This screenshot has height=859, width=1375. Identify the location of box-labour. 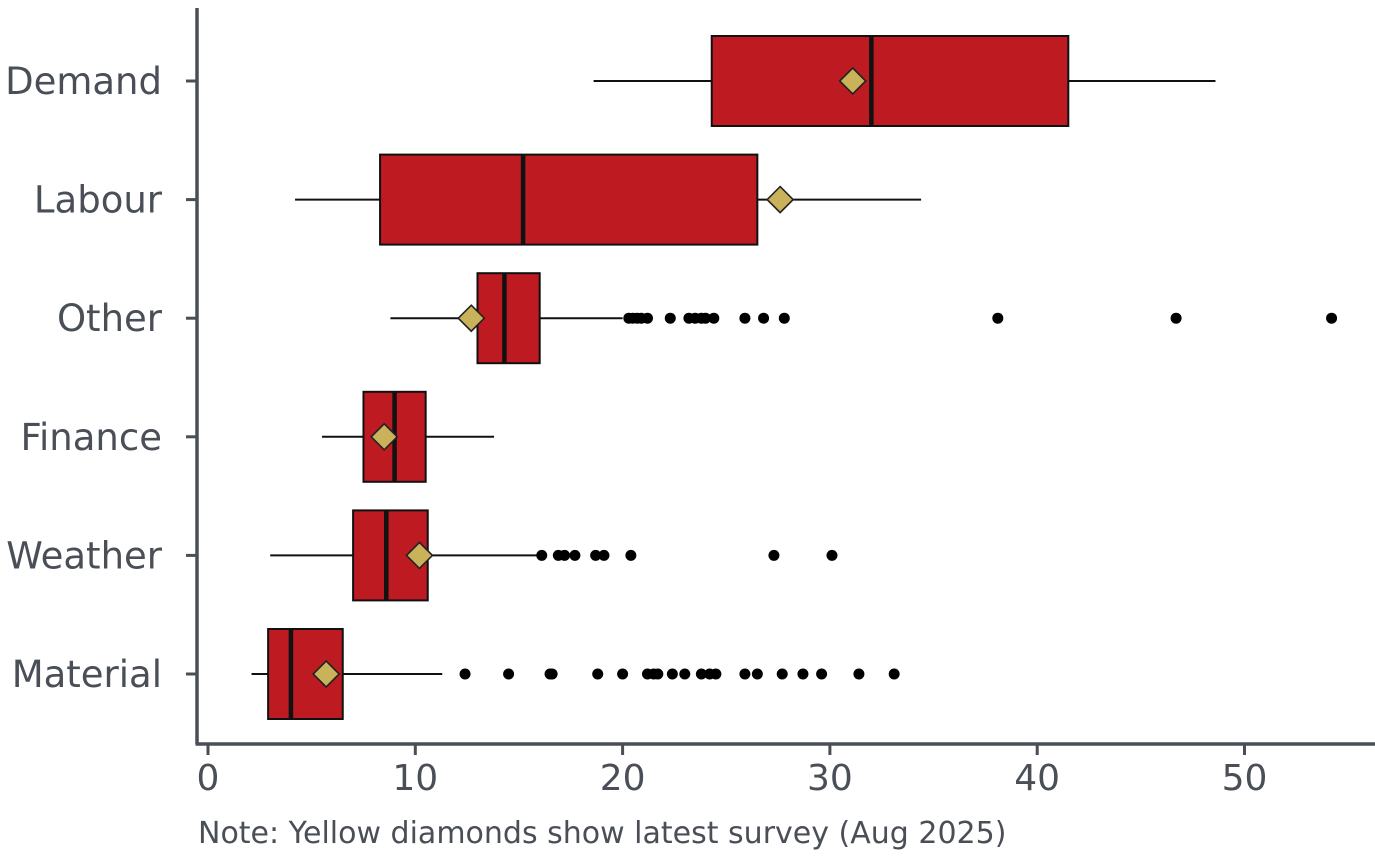
(608, 199).